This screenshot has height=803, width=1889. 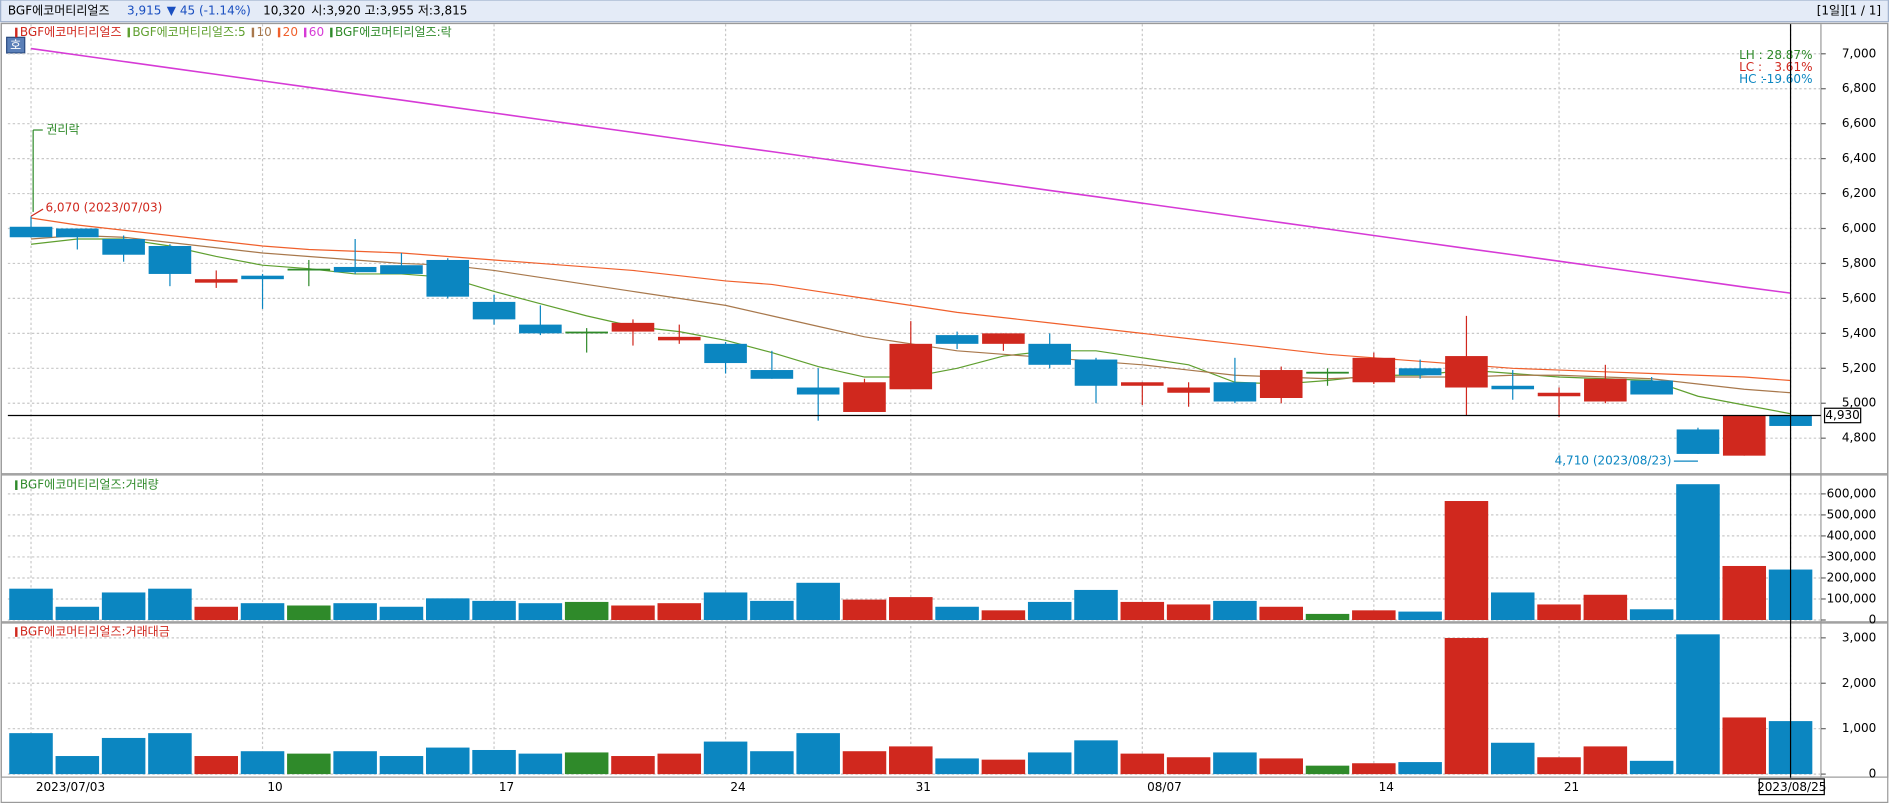 What do you see at coordinates (1791, 787) in the screenshot?
I see `date-box` at bounding box center [1791, 787].